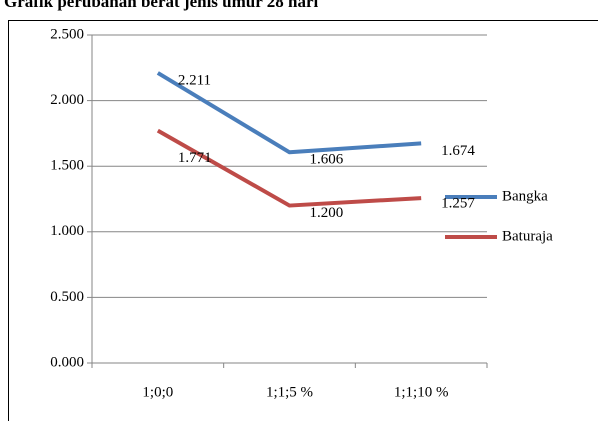 The image size is (598, 421). Describe the element at coordinates (458, 151) in the screenshot. I see `data-label: 1.674` at that location.